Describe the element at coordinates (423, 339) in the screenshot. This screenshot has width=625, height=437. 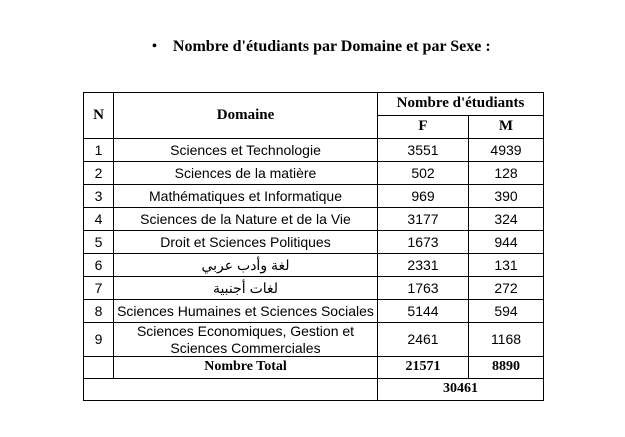
I see `f-value: 2461` at that location.